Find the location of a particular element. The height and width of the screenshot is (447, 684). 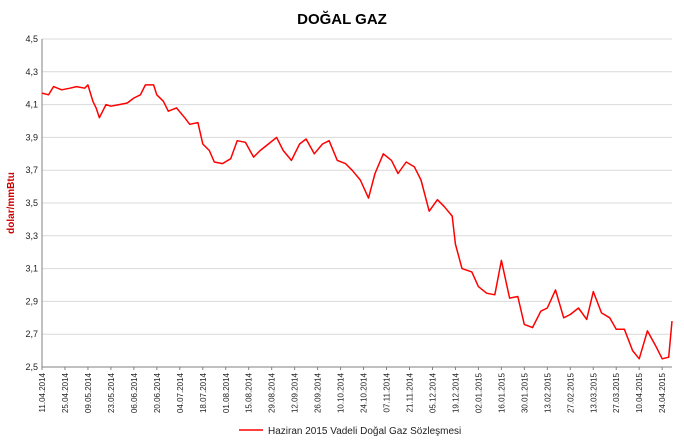

x-tick-label: 24.10.2014 is located at coordinates (364, 392).